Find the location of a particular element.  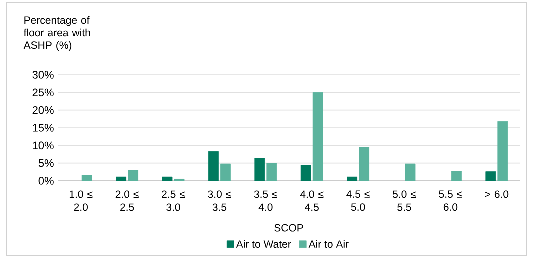

x-axis-title: SCOP is located at coordinates (289, 228).